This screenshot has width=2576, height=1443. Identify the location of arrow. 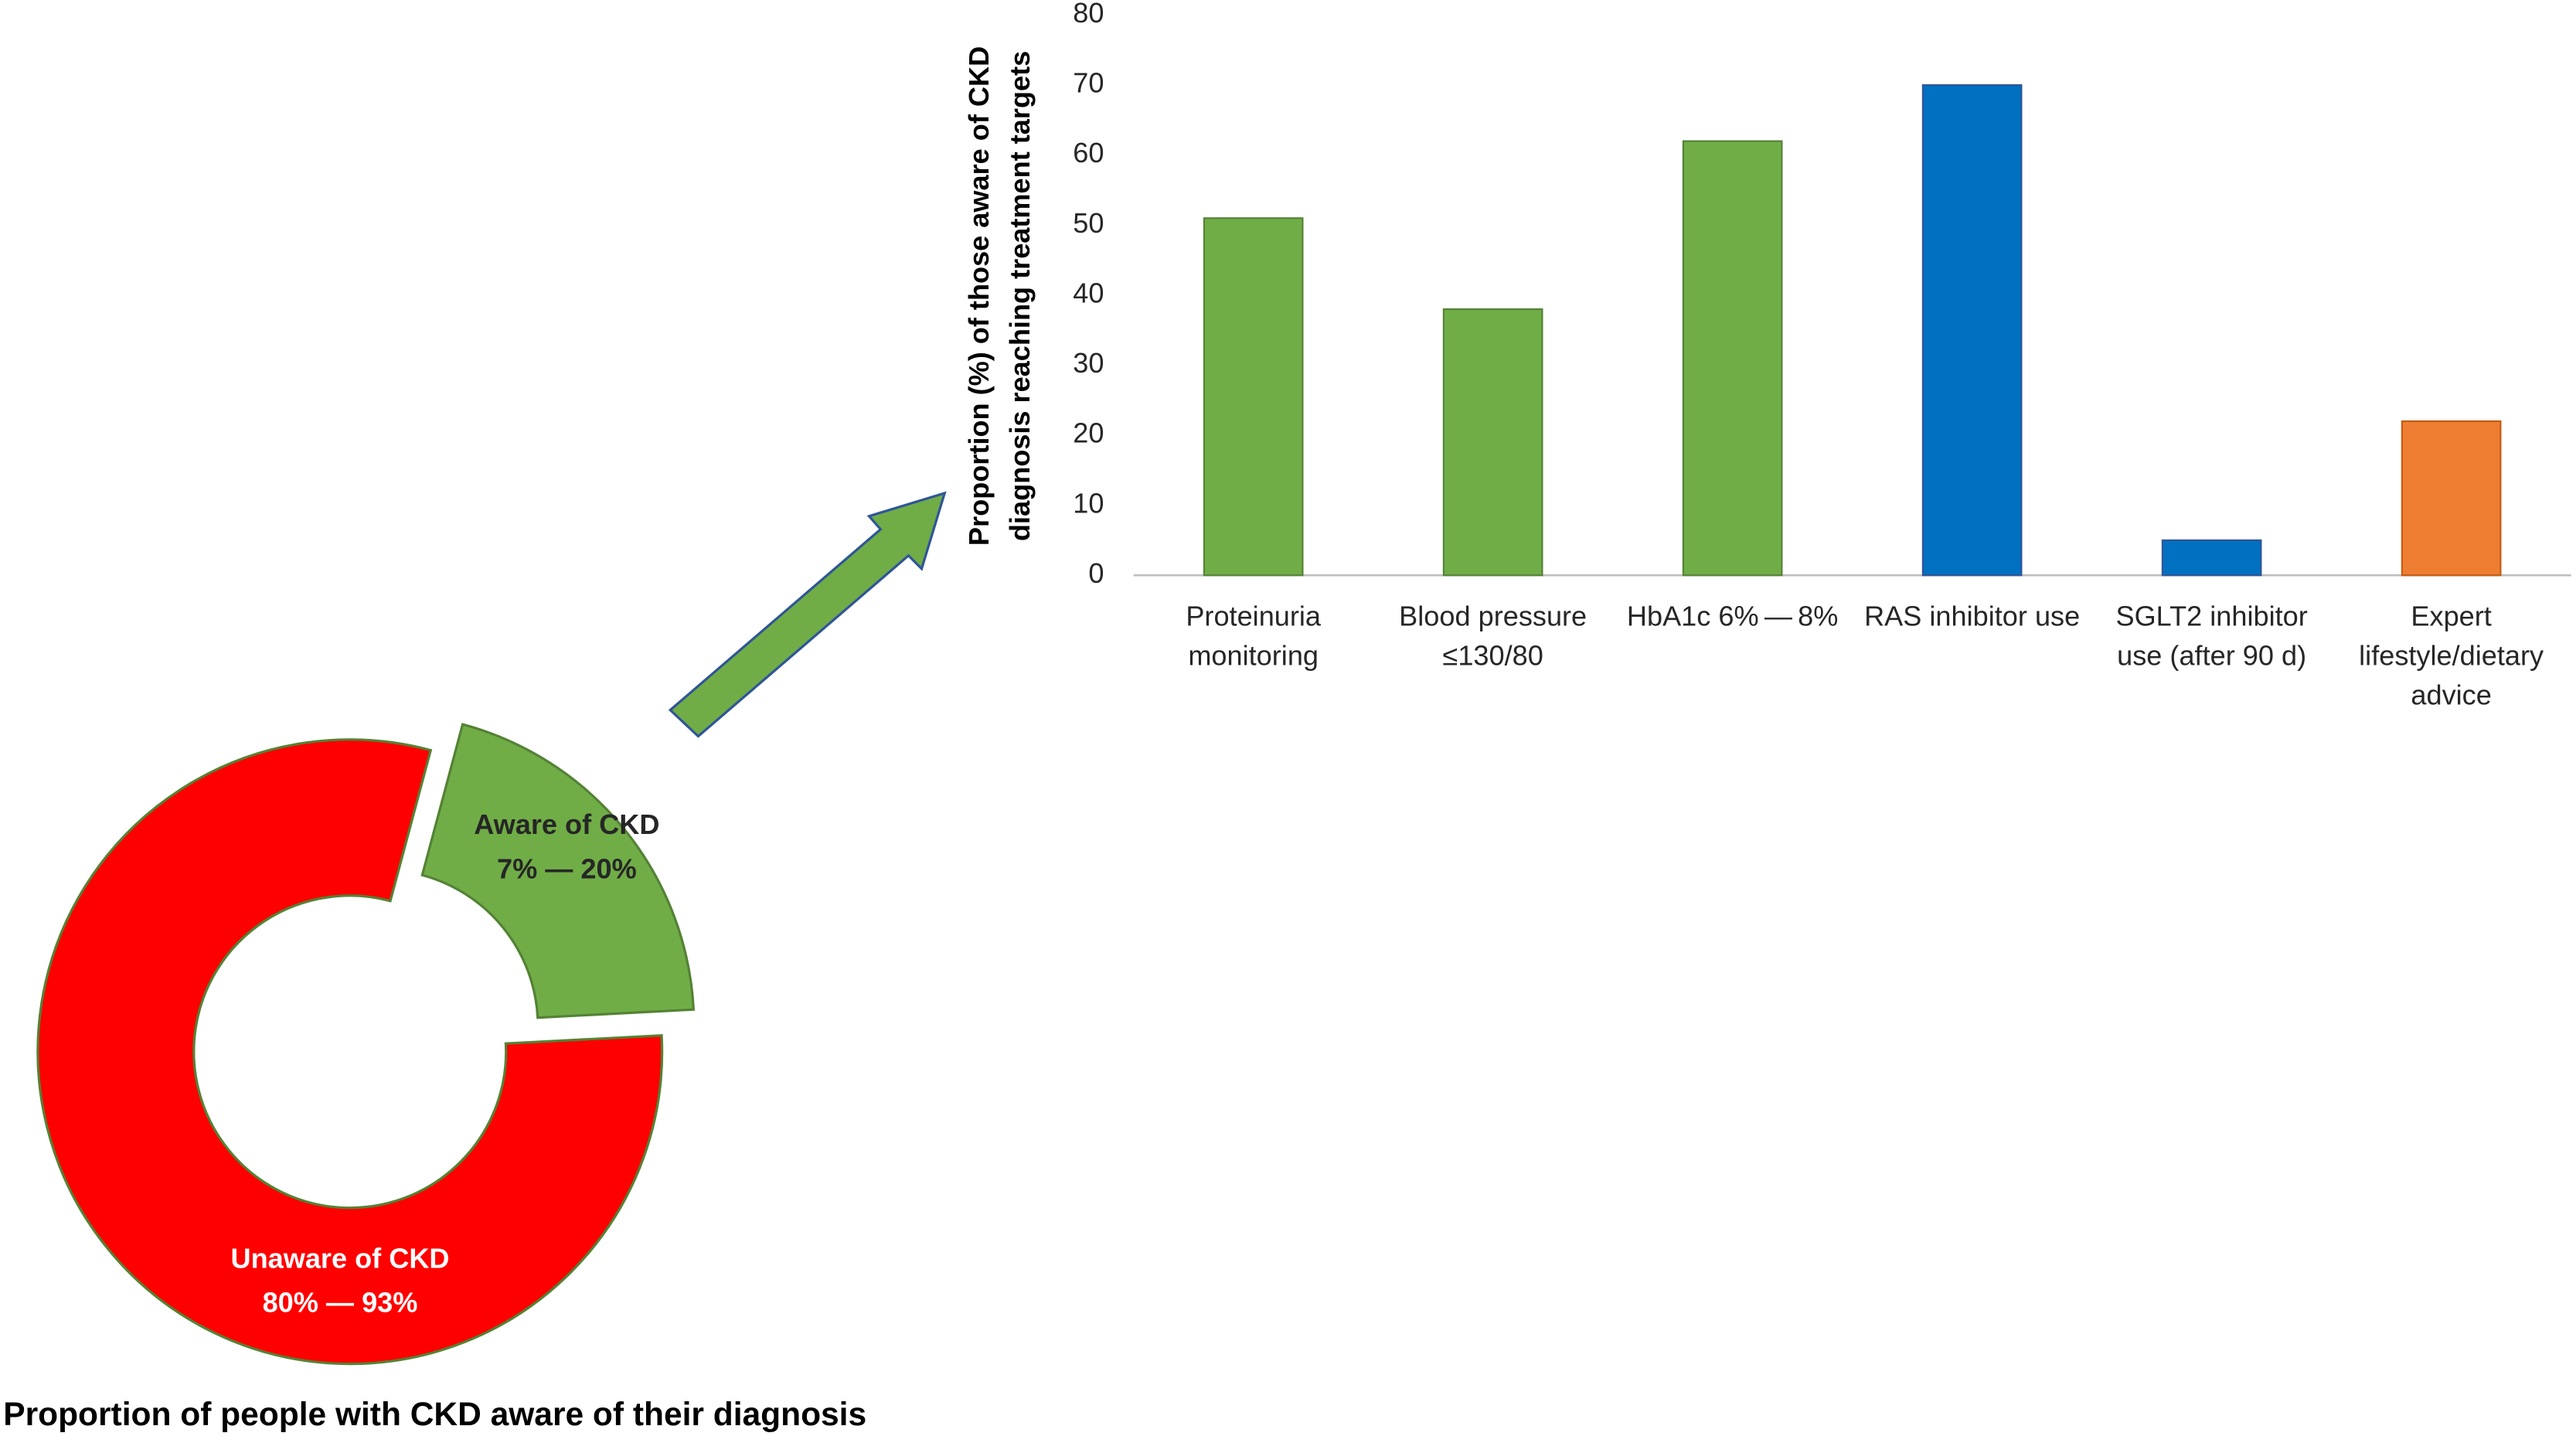
(807, 614).